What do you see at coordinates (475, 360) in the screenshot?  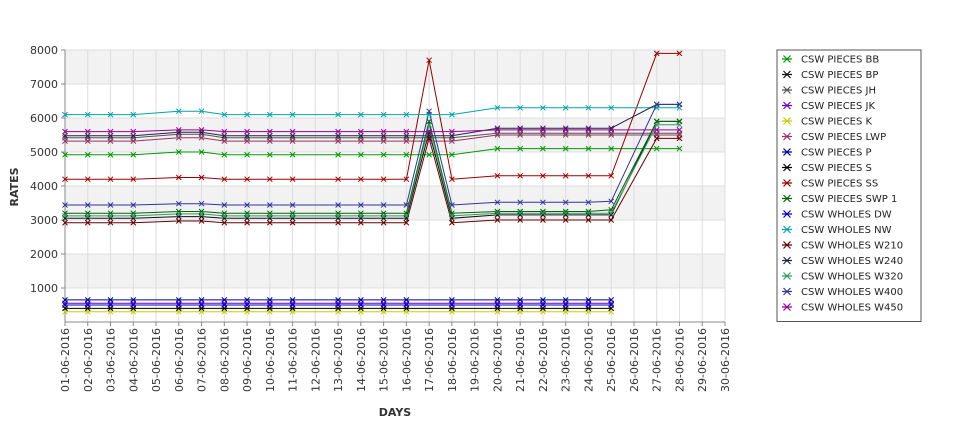 I see `x-tick-label: 19-06-2016` at bounding box center [475, 360].